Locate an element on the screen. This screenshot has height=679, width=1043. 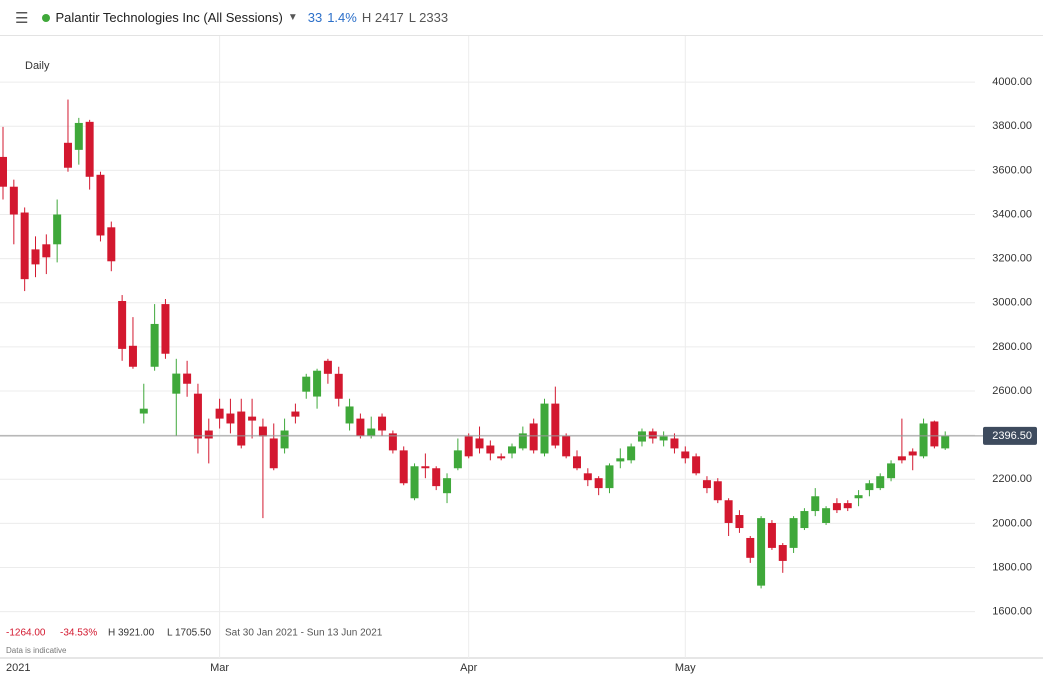
y-tick-label: 2800.00 is located at coordinates (1012, 347).